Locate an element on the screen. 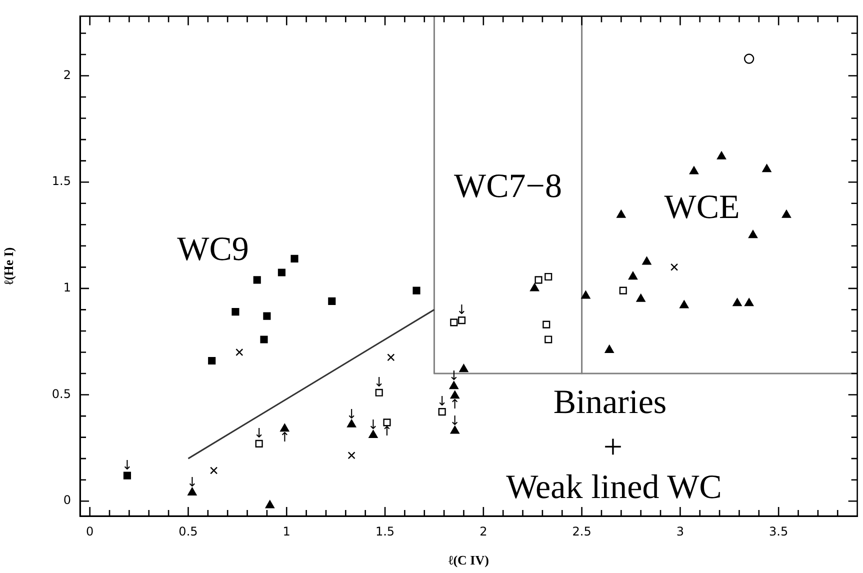 This screenshot has height=573, width=863. annotation: WCE is located at coordinates (702, 207).